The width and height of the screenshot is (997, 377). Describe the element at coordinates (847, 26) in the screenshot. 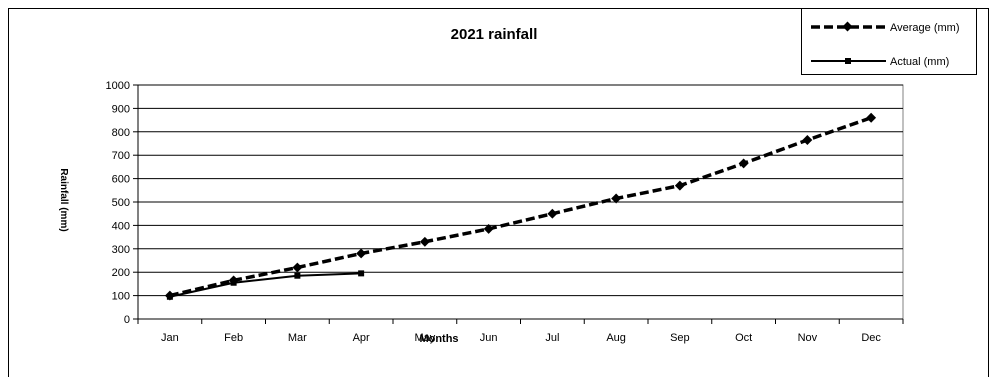

I see `legend-average-marker` at that location.